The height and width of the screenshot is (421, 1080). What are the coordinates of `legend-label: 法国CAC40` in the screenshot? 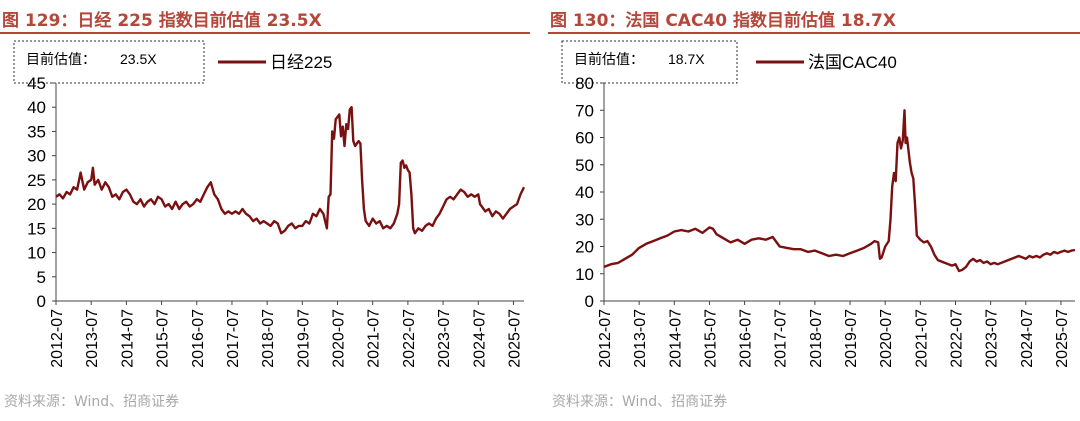 It's located at (852, 62).